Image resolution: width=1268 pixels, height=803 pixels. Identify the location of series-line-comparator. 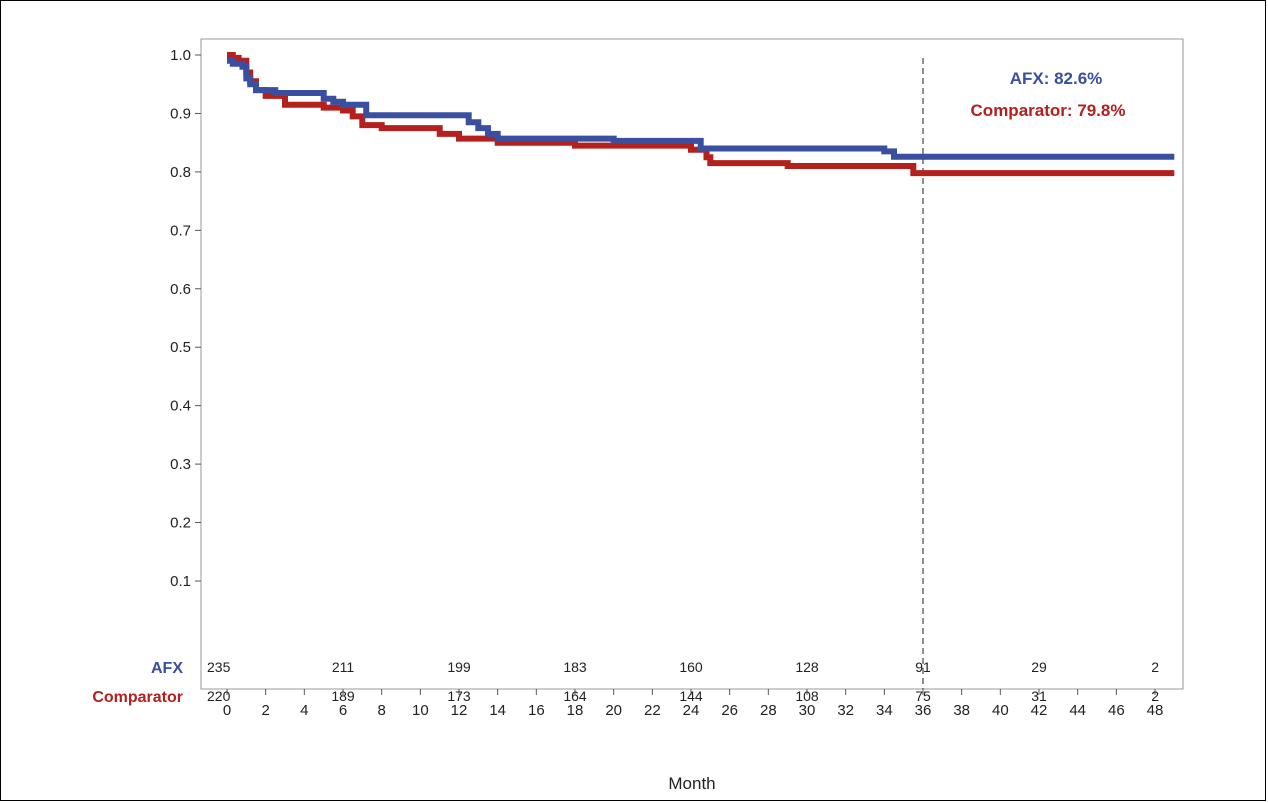
(701, 114).